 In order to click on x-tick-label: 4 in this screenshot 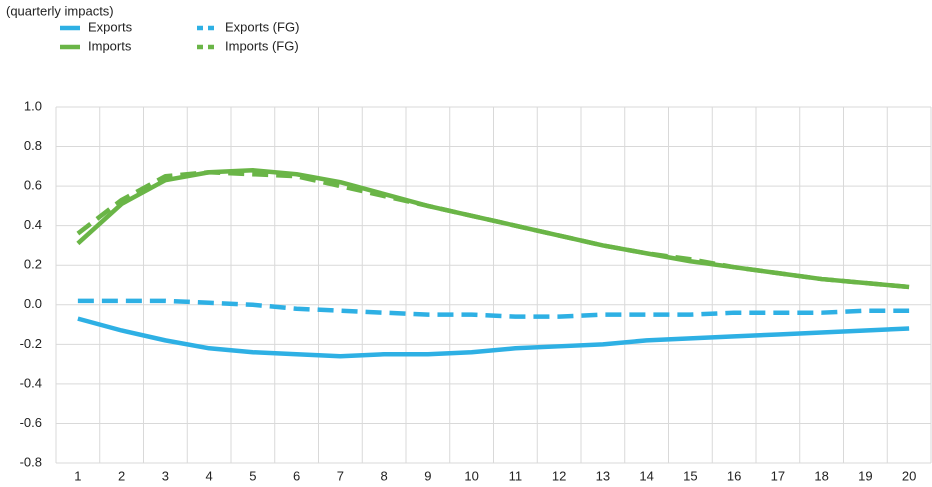, I will do `click(209, 475)`.